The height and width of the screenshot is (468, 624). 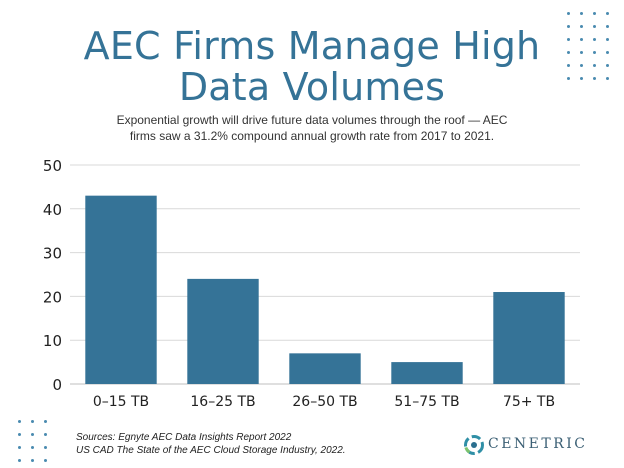 What do you see at coordinates (40, 442) in the screenshot?
I see `dot-pattern-bottom-left` at bounding box center [40, 442].